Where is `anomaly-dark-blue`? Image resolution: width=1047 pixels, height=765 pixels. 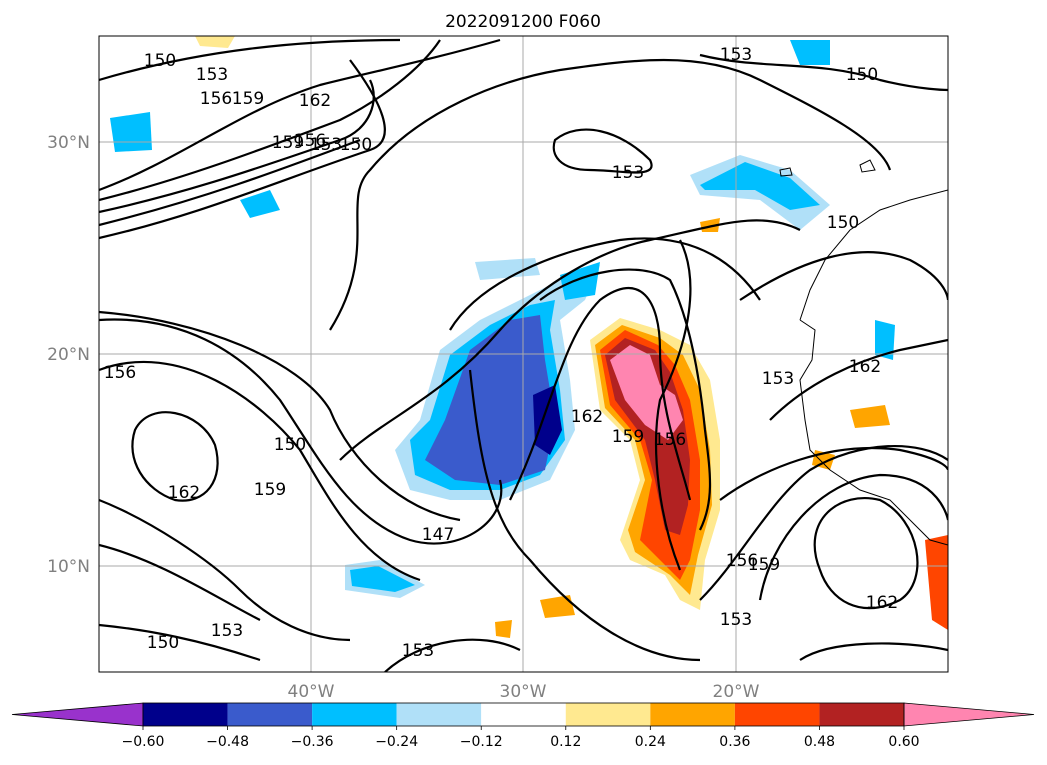
anomaly-dark-blue is located at coordinates (547, 420).